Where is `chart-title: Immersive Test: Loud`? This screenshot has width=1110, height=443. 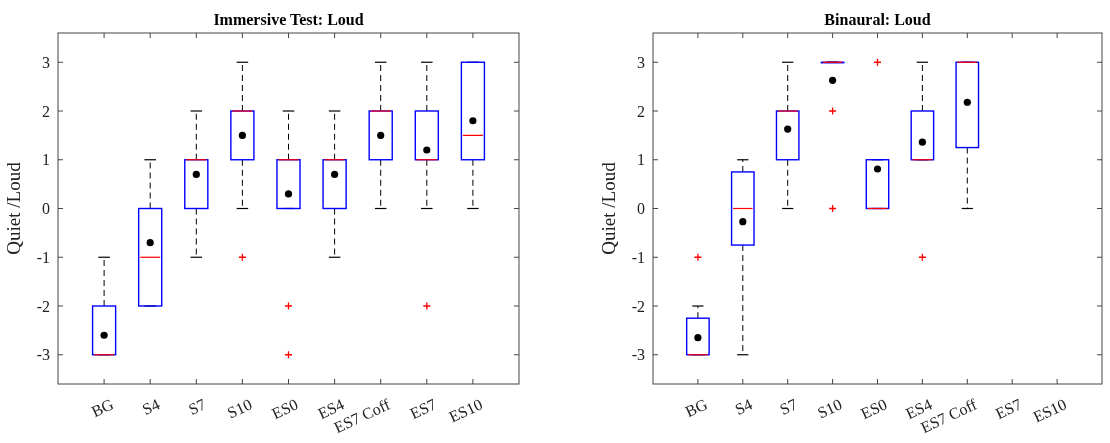 chart-title: Immersive Test: Loud is located at coordinates (288, 19).